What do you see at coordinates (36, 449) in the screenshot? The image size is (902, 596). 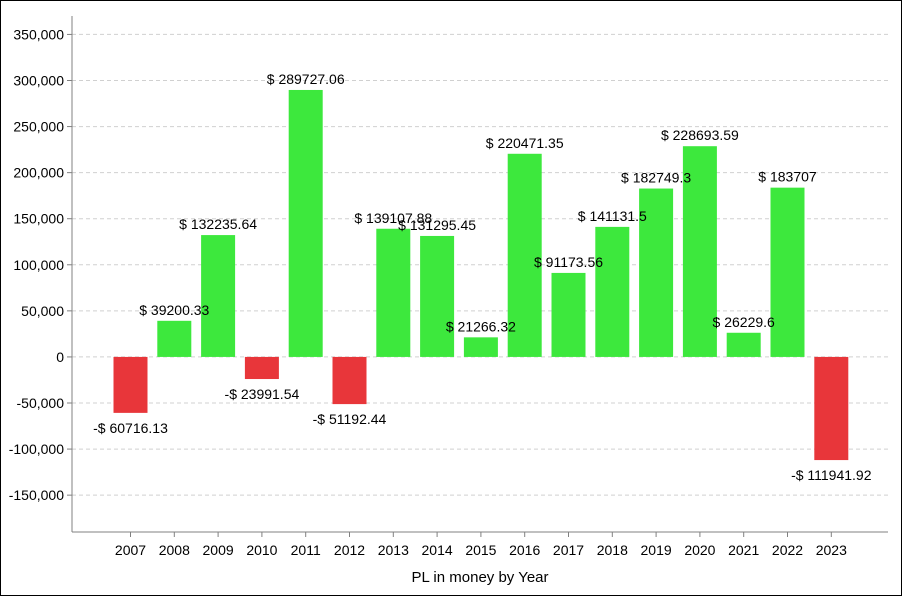 I see `y-tick-label: -100,000` at bounding box center [36, 449].